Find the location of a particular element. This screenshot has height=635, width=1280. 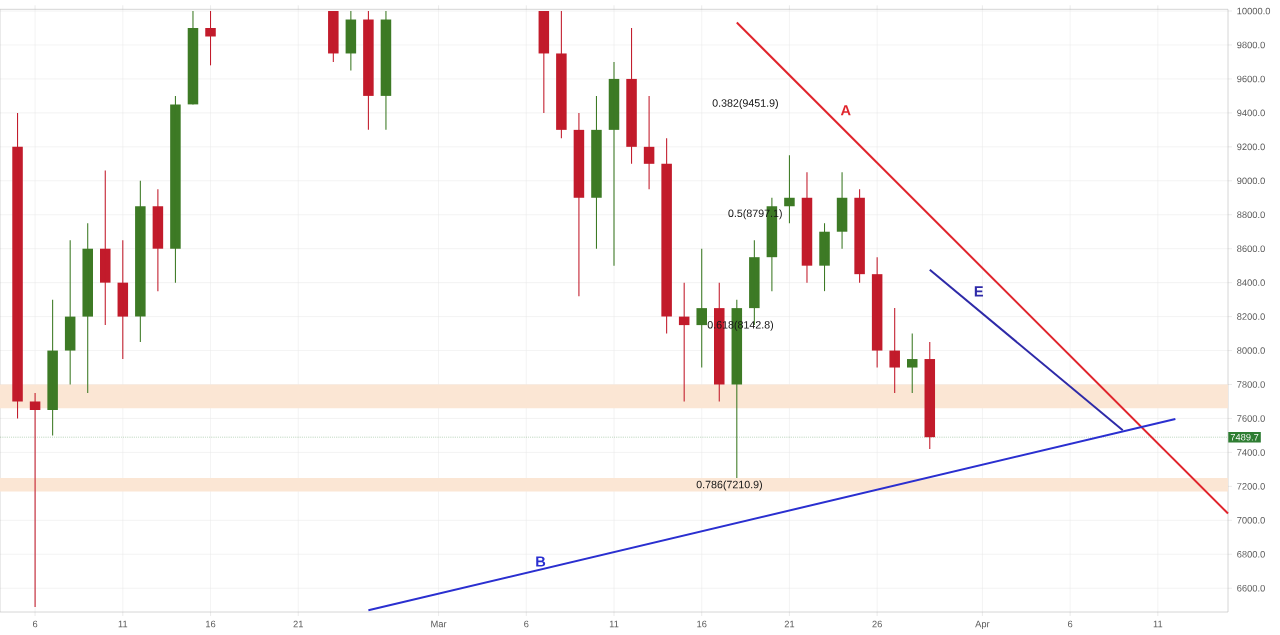

y-tick-label: 6800.0 is located at coordinates (1251, 554).